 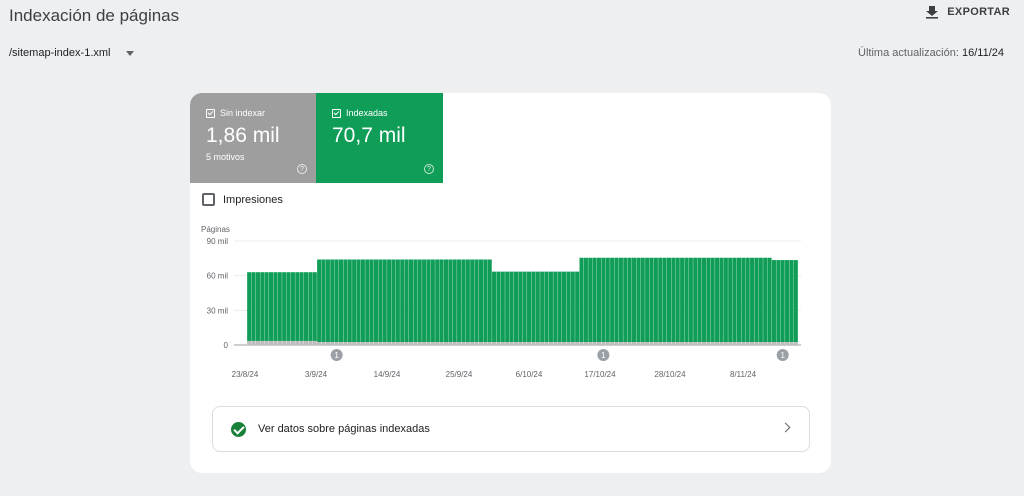 I want to click on indexed-pages-link: Ver datos sobre páginas indexadas, so click(x=511, y=429).